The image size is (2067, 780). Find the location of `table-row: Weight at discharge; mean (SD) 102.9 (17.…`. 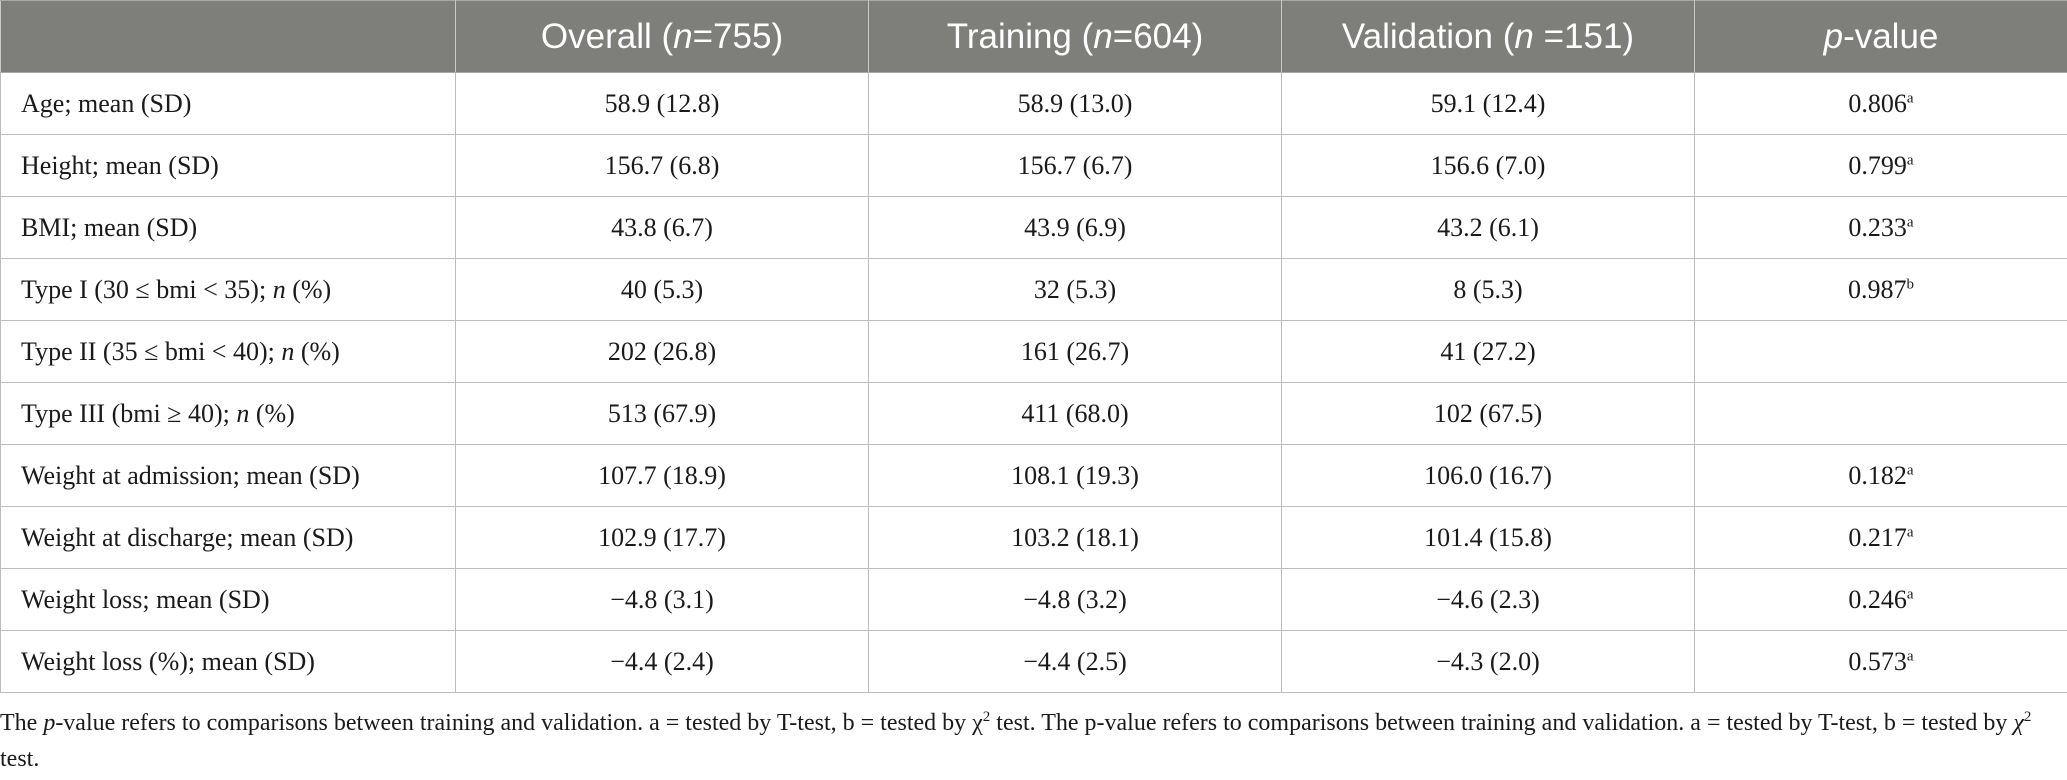

table-row: Weight at discharge; mean (SD) 102.9 (17.… is located at coordinates (1033, 537).